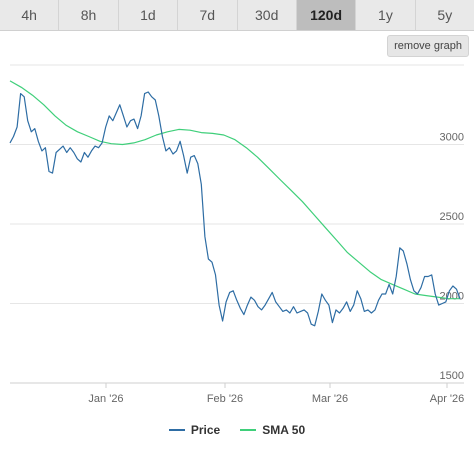  Describe the element at coordinates (452, 297) in the screenshot. I see `y-tick-label: 2000` at that location.